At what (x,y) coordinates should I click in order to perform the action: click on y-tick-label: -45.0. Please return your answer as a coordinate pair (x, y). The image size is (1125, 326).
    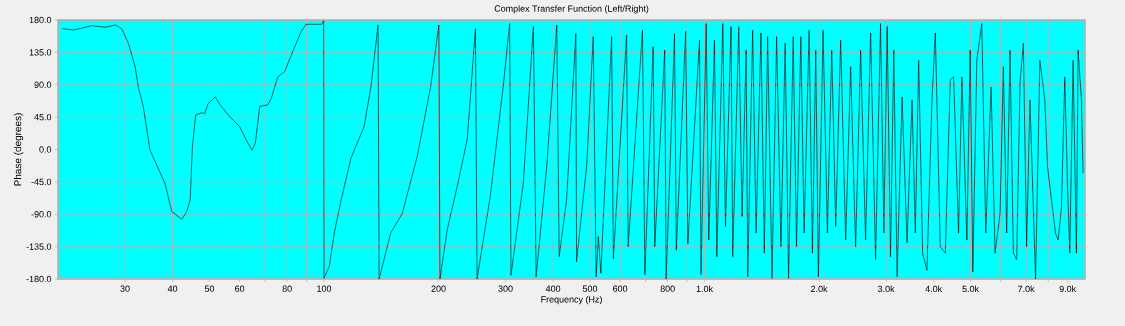
    Looking at the image, I should click on (41, 182).